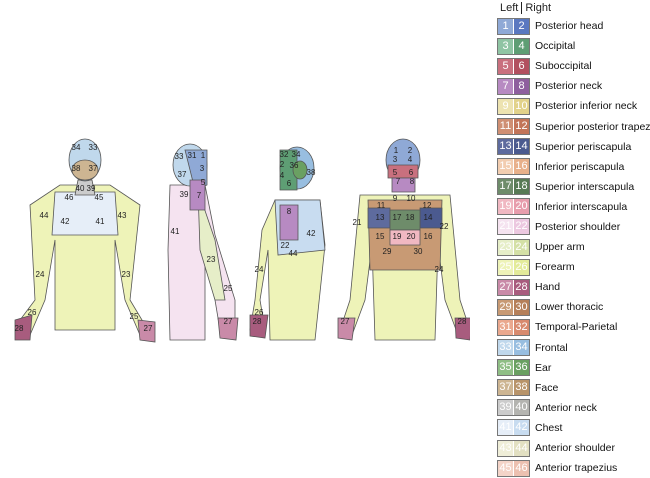  I want to click on region-number: 43, so click(122, 215).